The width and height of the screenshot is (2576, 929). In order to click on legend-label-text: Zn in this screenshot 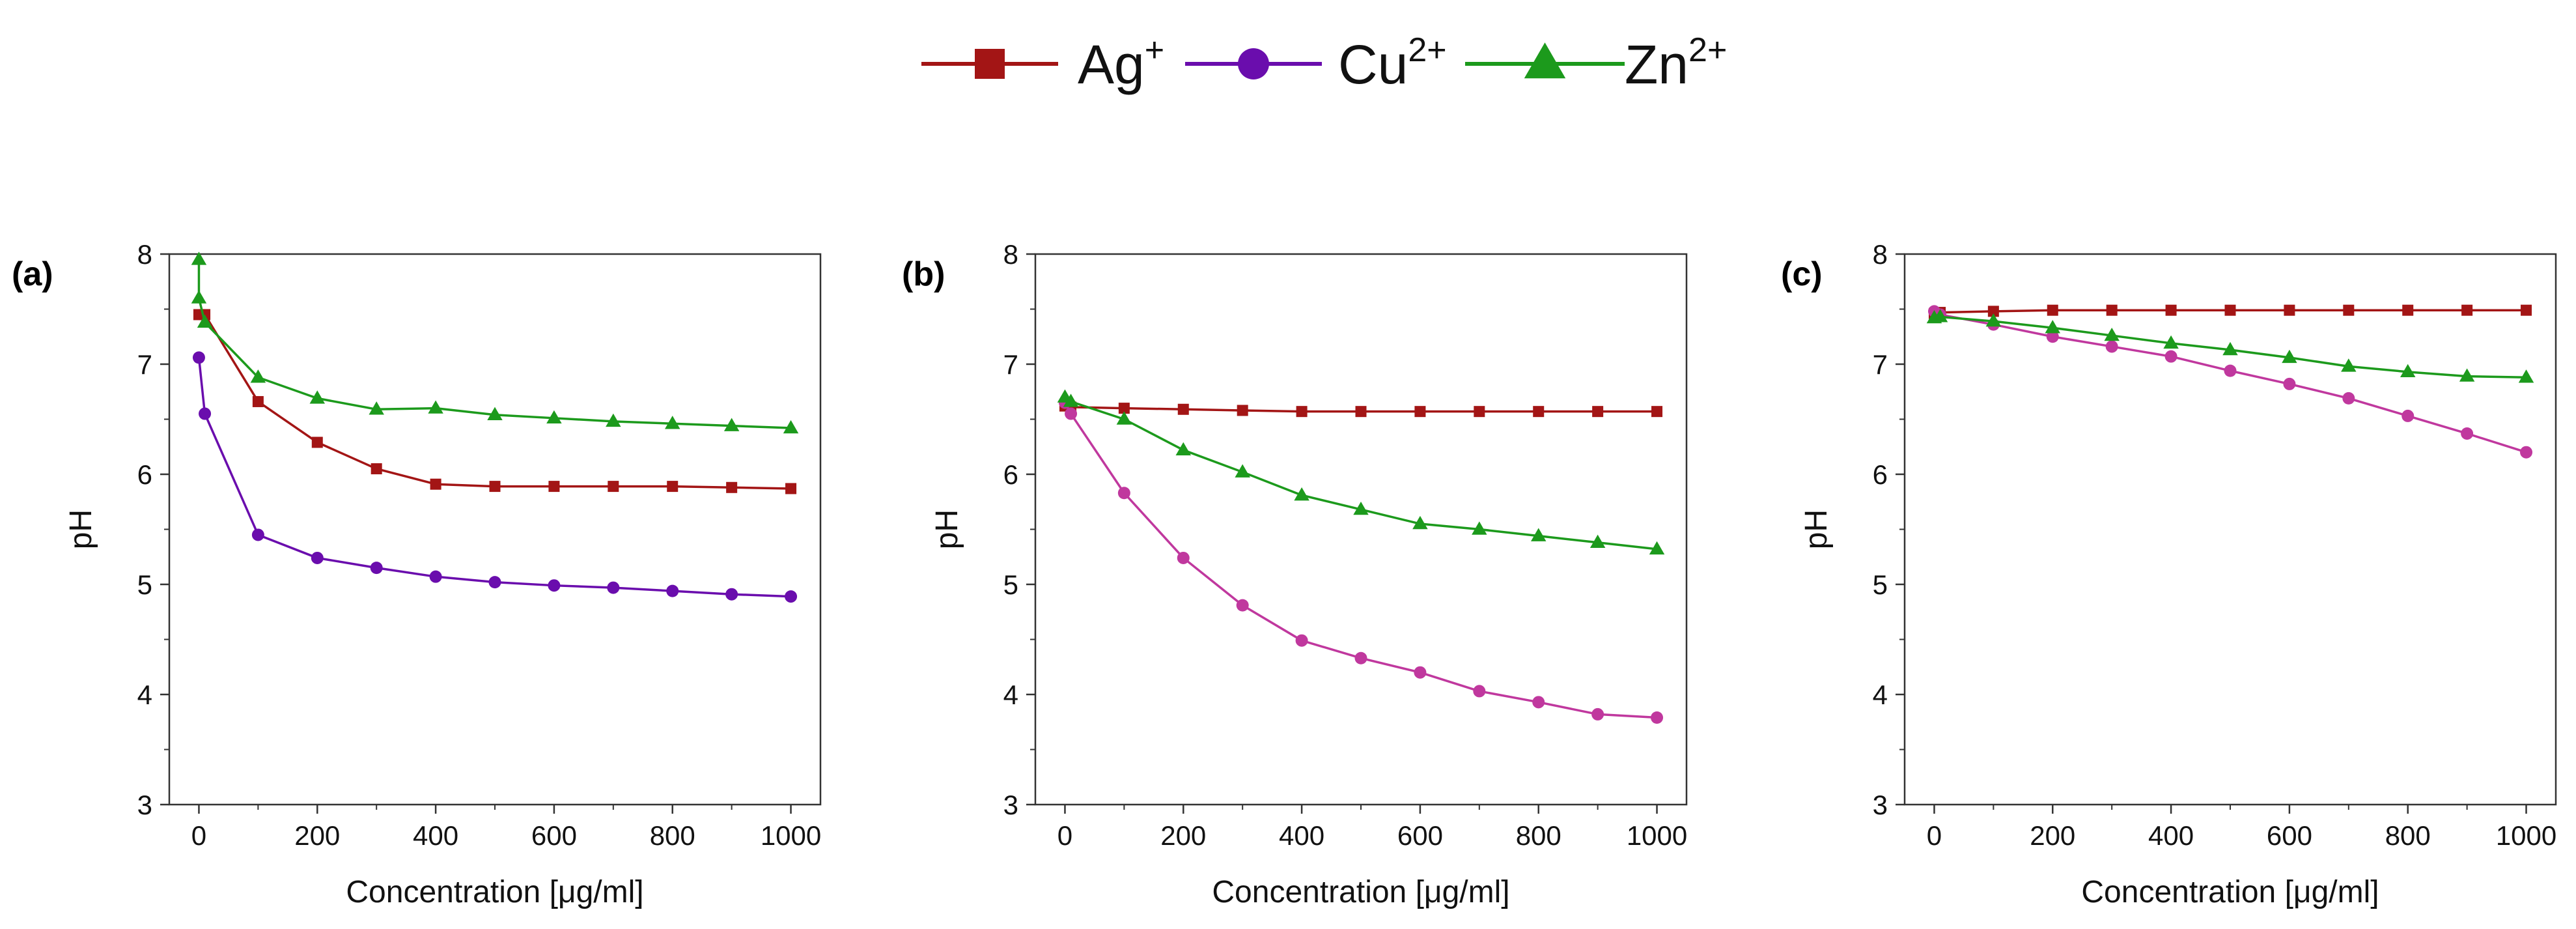, I will do `click(1656, 64)`.